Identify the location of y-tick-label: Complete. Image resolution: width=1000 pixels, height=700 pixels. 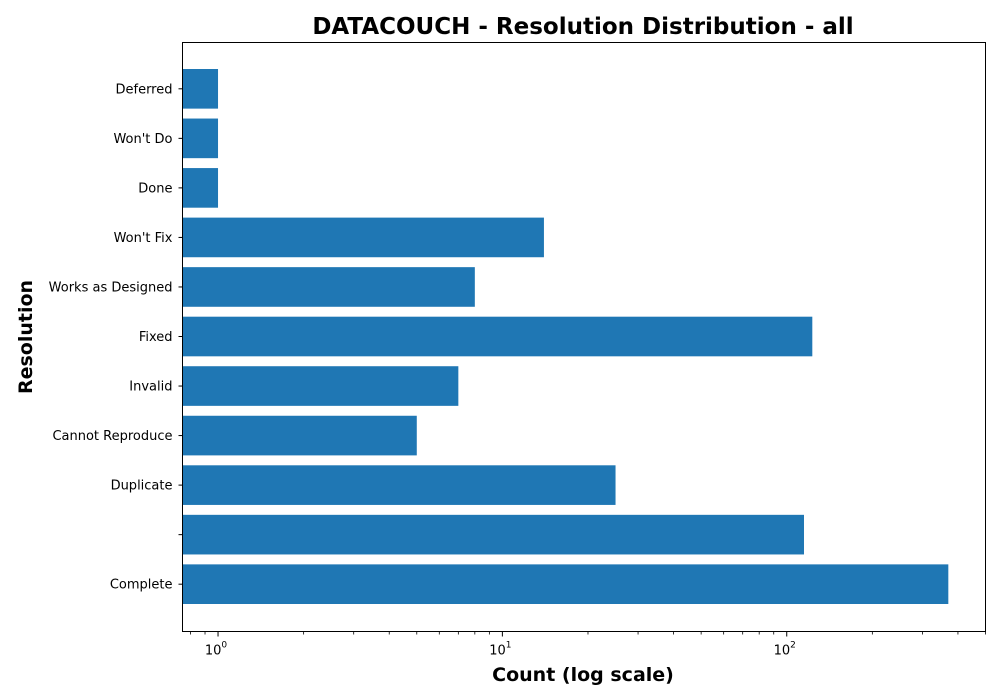
(141, 585).